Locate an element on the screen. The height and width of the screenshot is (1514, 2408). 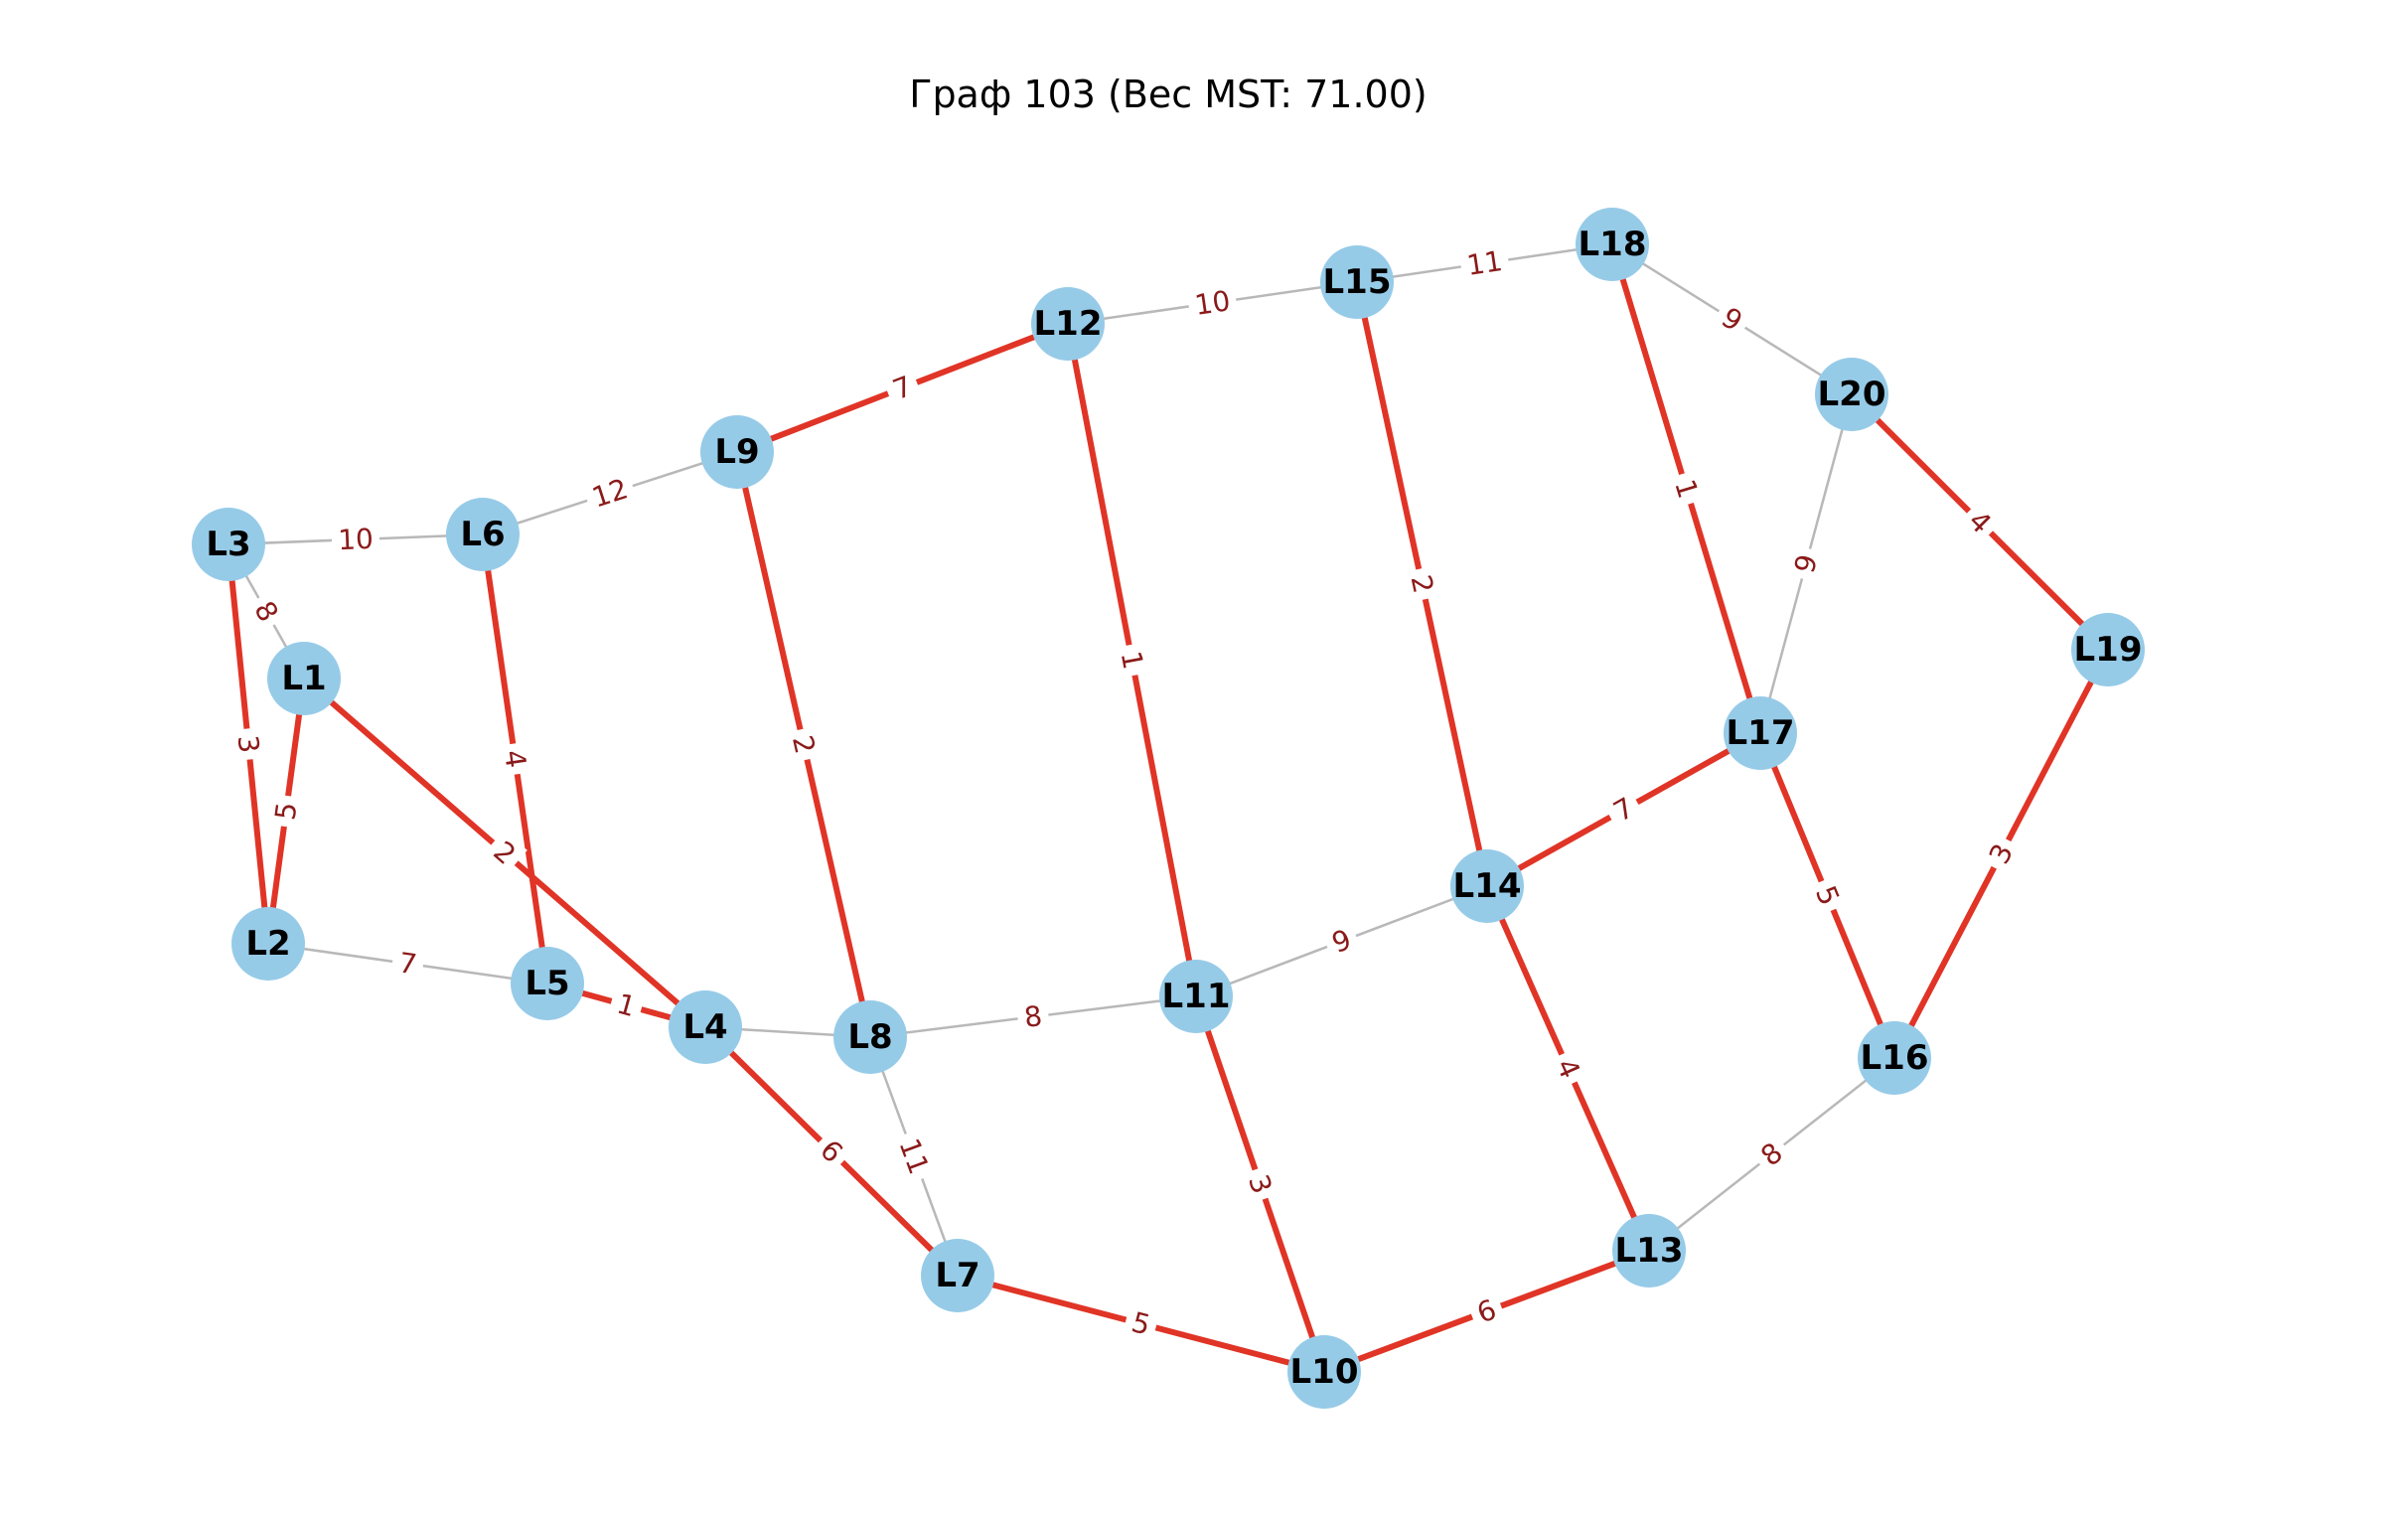
node-l15: L15 is located at coordinates (1357, 282).